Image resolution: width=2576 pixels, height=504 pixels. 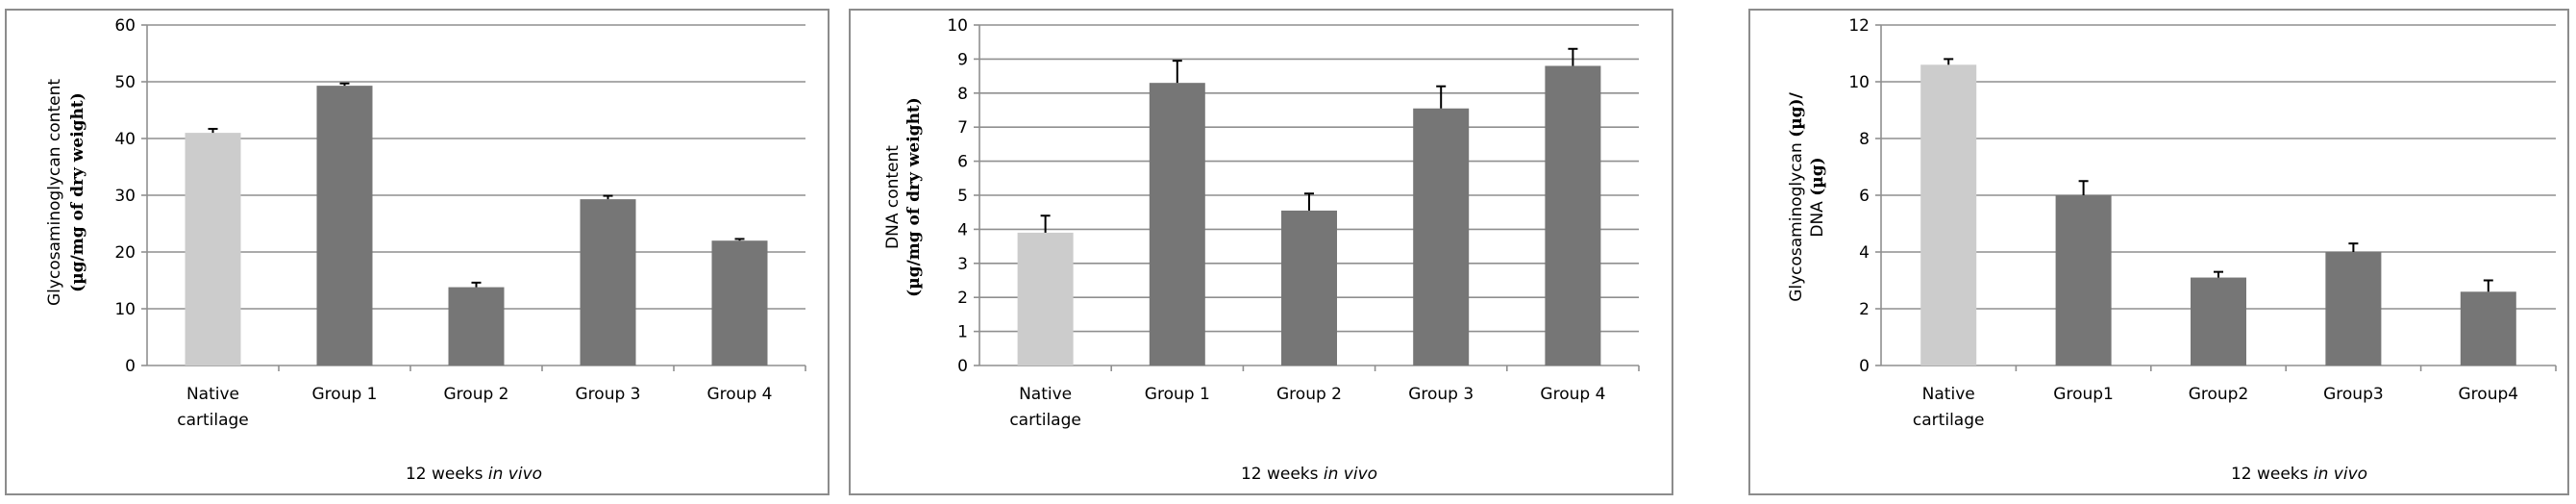 What do you see at coordinates (125, 83) in the screenshot?
I see `y-tick-label: 50` at bounding box center [125, 83].